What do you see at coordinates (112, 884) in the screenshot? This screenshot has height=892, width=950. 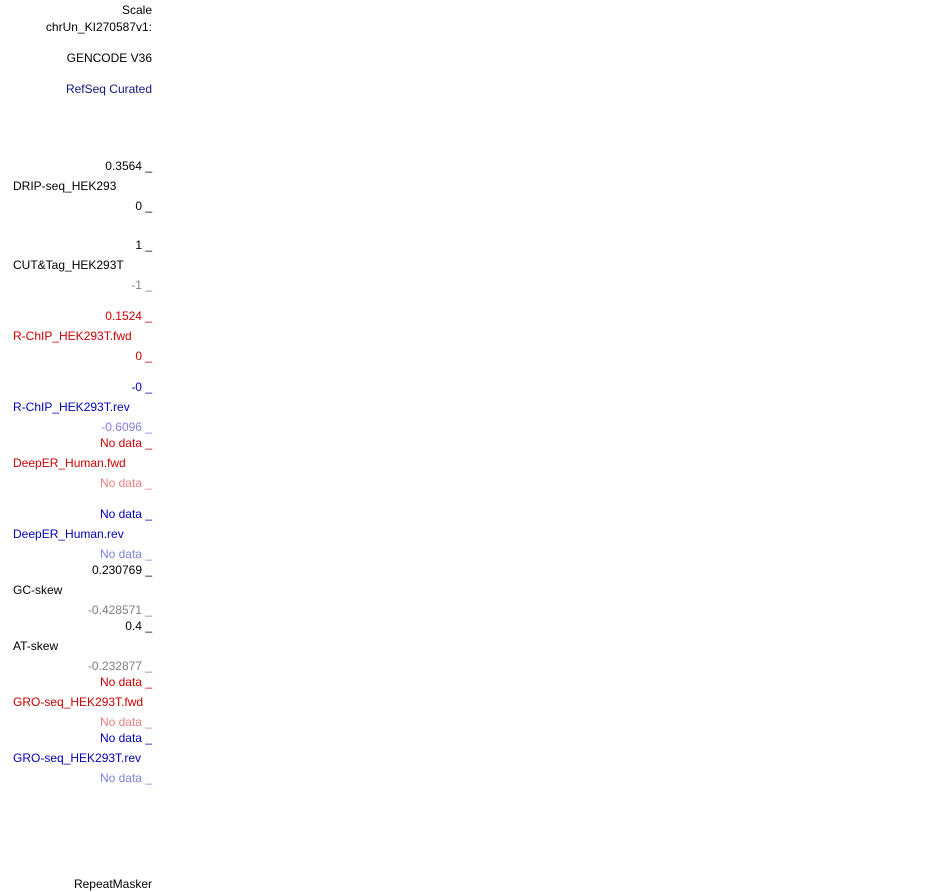 I see `track-name: RepeatMasker` at bounding box center [112, 884].